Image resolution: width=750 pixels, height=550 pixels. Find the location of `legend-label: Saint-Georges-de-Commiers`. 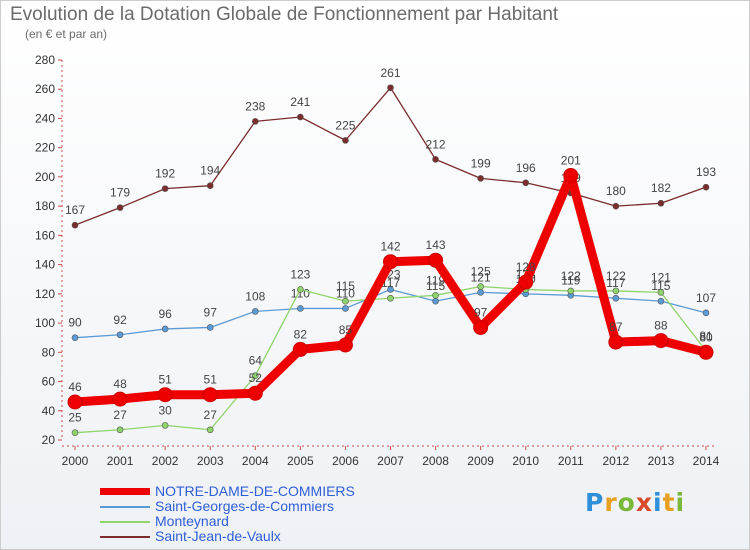

legend-label: Saint-Georges-de-Commiers is located at coordinates (244, 506).